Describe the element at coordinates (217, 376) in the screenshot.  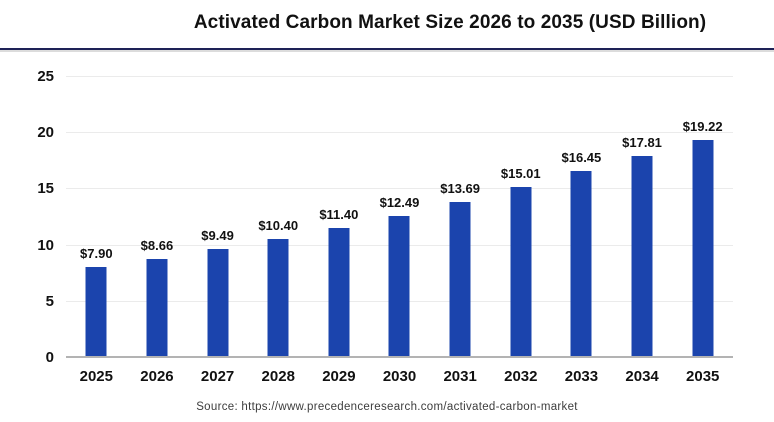
I see `x-tick-label: 2027` at that location.